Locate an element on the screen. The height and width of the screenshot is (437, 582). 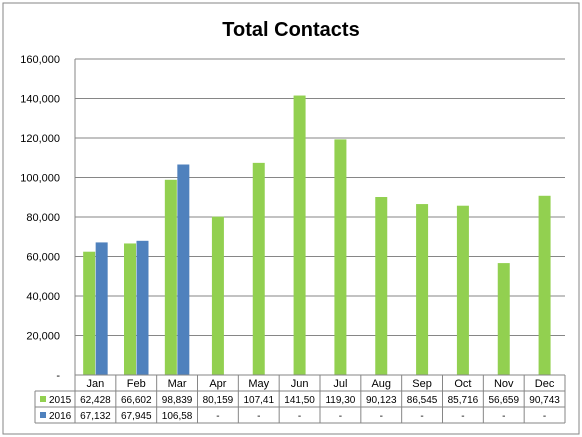
data-table-cell: 56,659 is located at coordinates (503, 400).